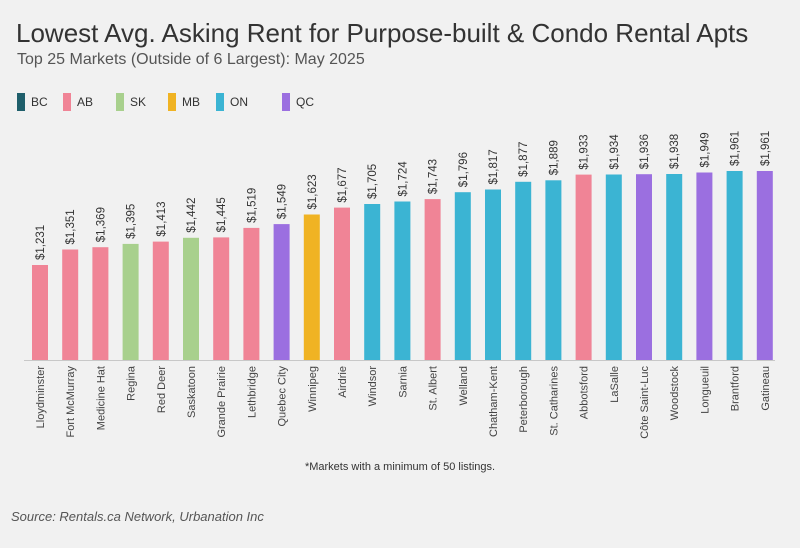  What do you see at coordinates (403, 179) in the screenshot?
I see `data-label: $1,724` at bounding box center [403, 179].